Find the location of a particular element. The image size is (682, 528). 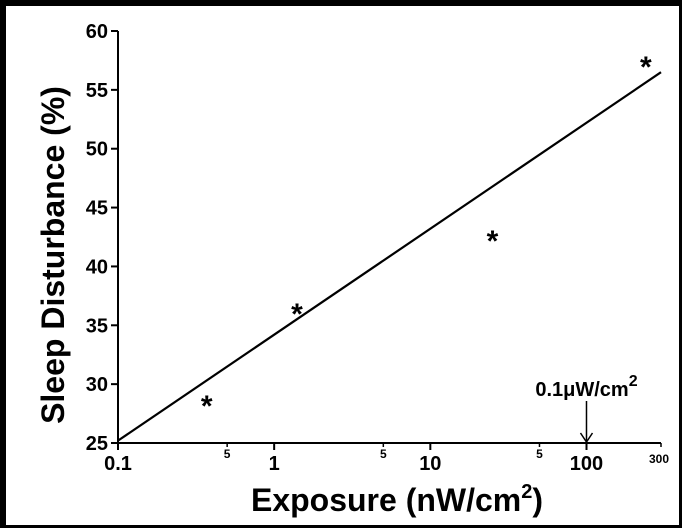

annotation-arrow-head is located at coordinates (586, 438).